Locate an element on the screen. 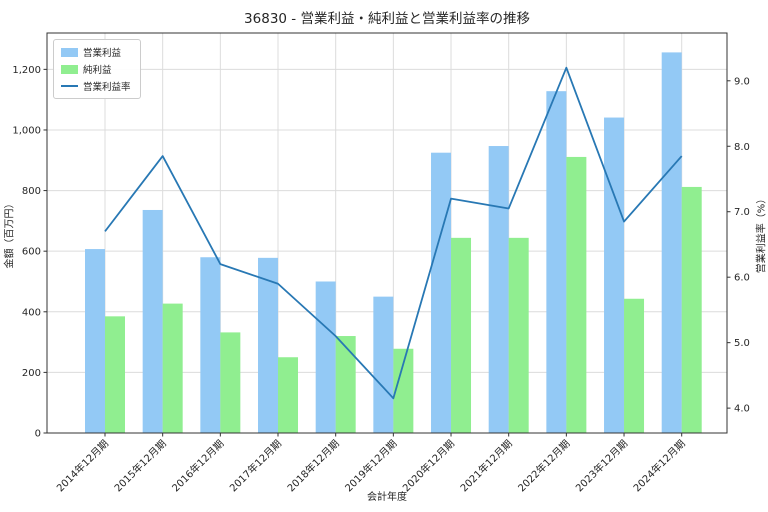 Image resolution: width=768 pixels, height=512 pixels. left-tick-label: 600 is located at coordinates (31, 252).